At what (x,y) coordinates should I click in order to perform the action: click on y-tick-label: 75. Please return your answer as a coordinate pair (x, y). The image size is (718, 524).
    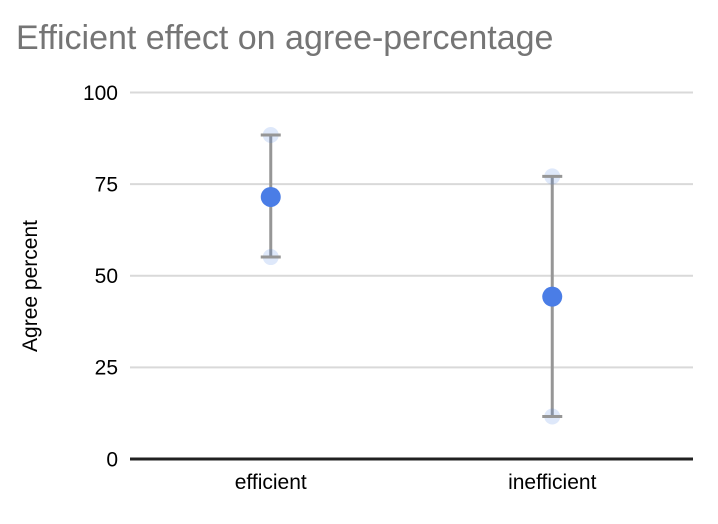
    Looking at the image, I should click on (106, 184).